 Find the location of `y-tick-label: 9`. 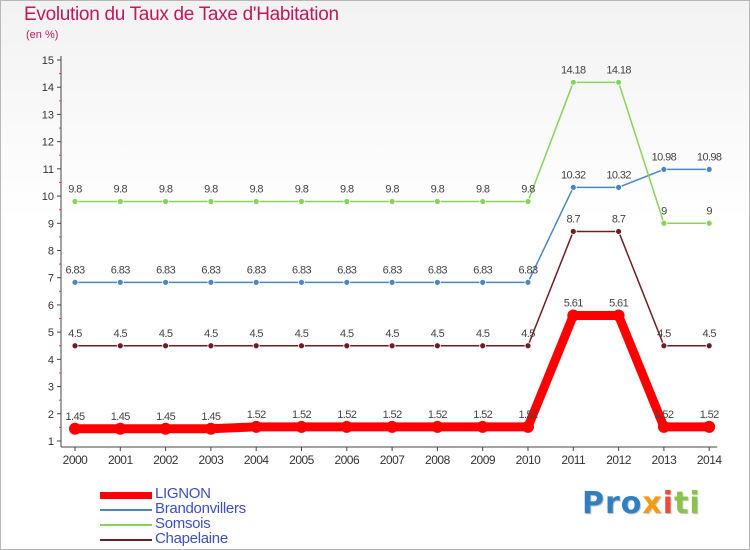

y-tick-label: 9 is located at coordinates (51, 224).